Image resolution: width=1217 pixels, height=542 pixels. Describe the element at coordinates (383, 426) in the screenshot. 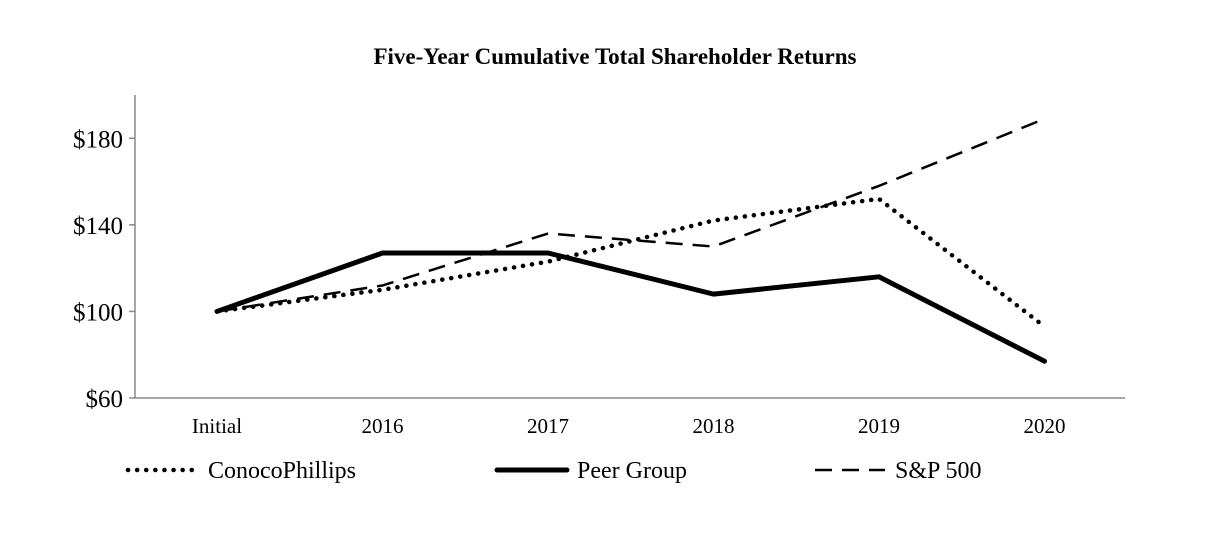

I see `x-tick-label: 2016` at that location.